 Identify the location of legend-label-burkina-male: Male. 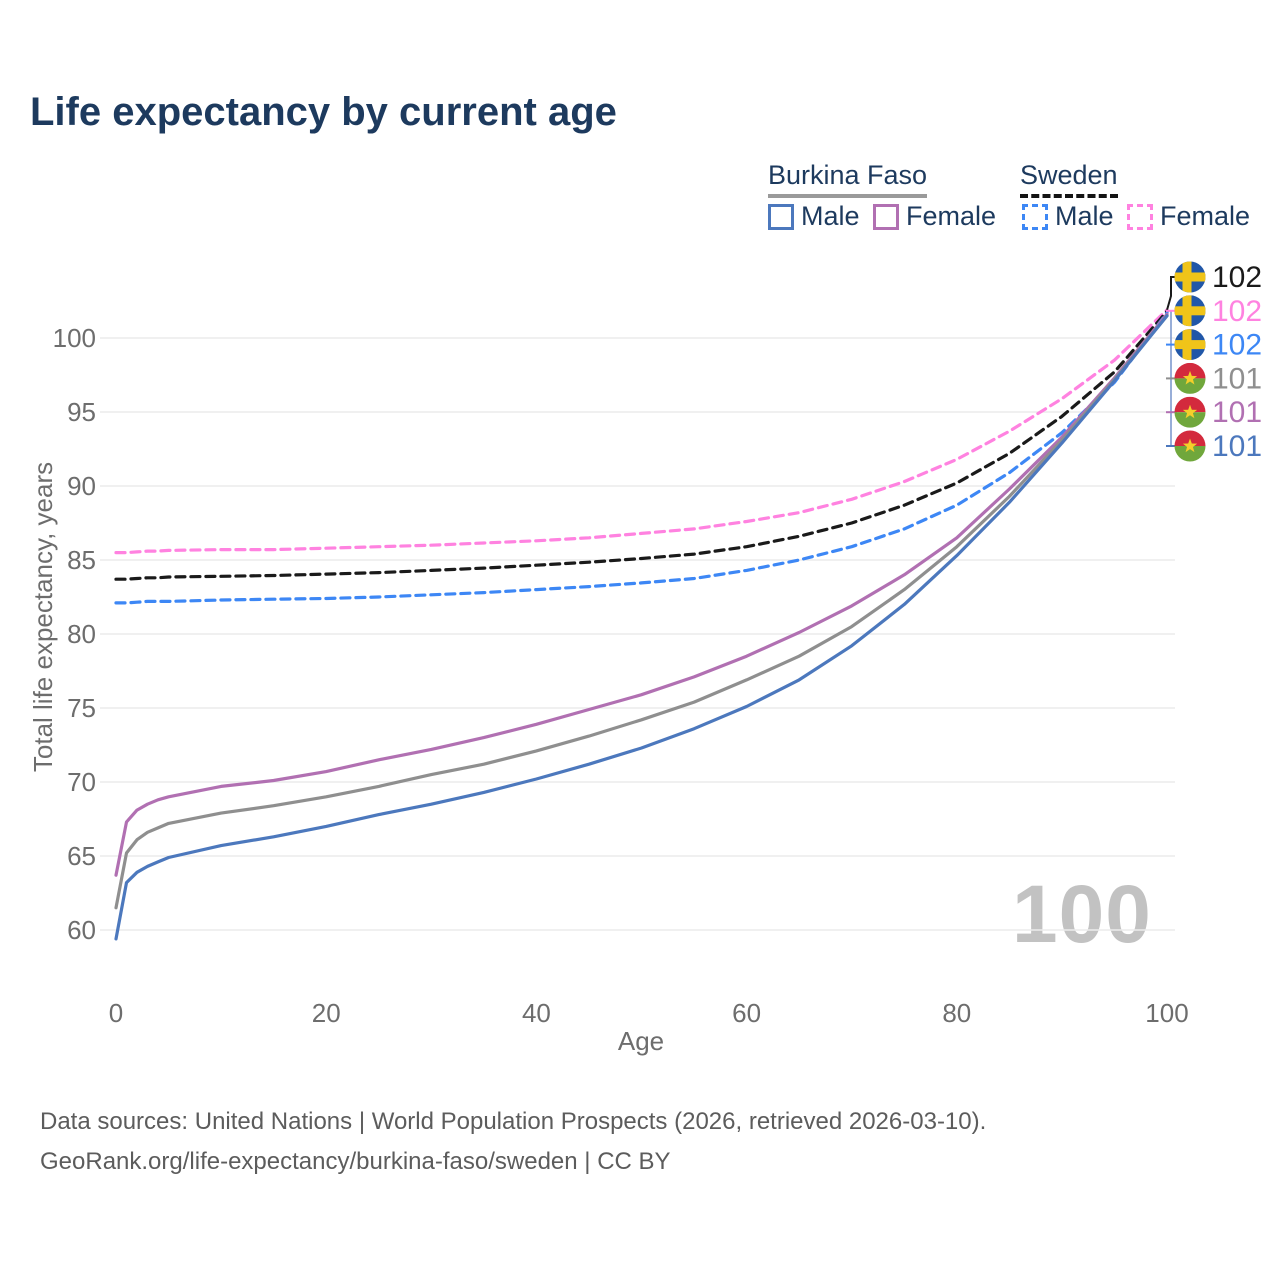
(830, 216).